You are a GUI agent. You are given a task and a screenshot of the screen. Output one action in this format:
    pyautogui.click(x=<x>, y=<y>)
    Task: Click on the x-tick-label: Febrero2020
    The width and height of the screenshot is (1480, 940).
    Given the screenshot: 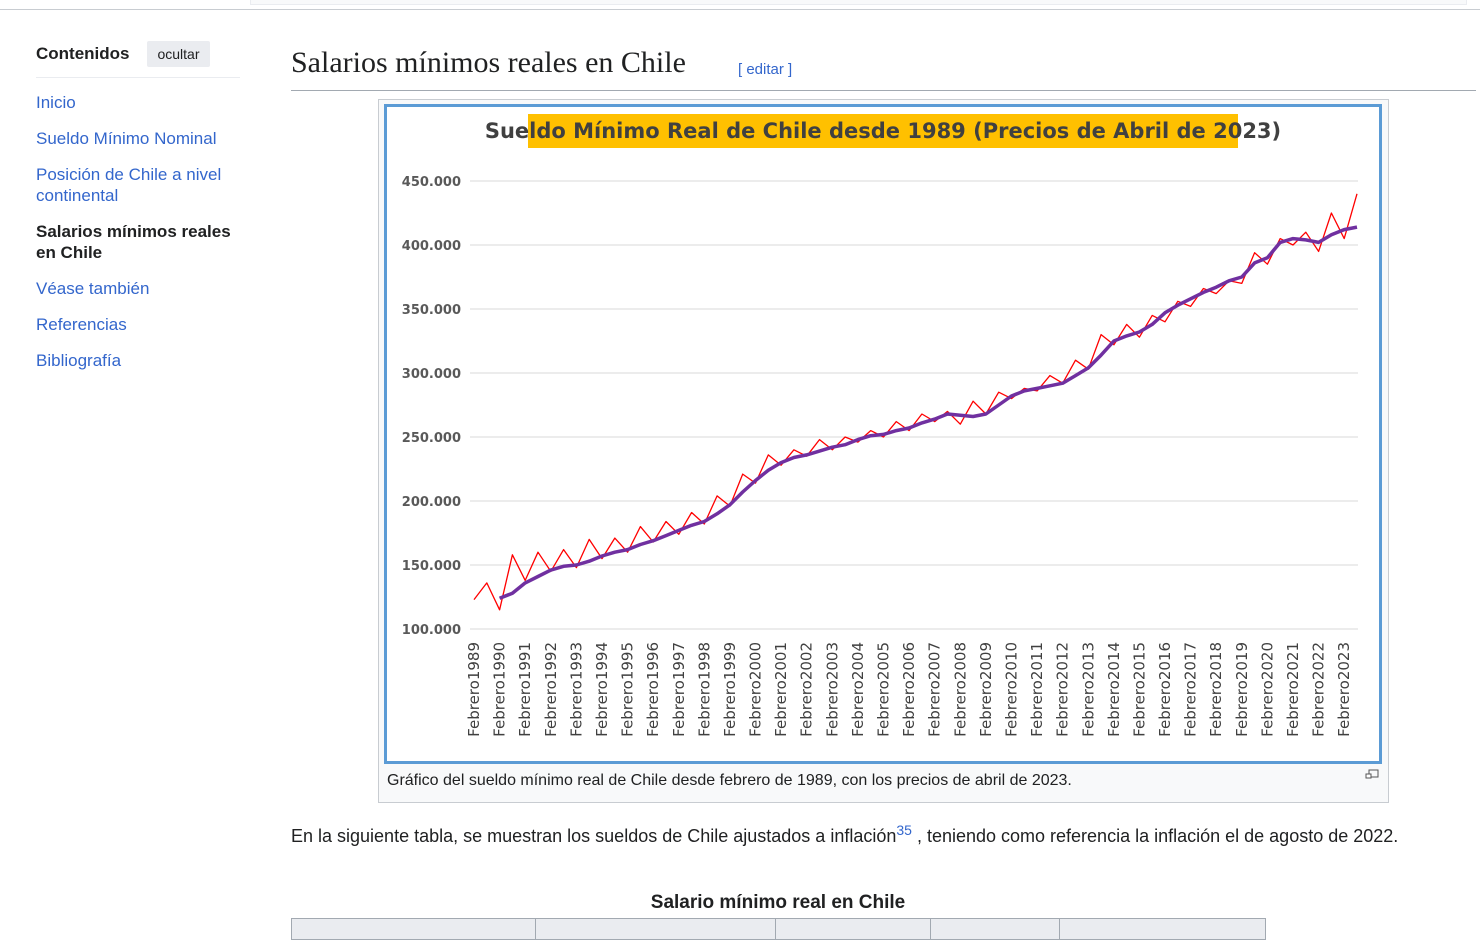 What is the action you would take?
    pyautogui.click(x=1267, y=689)
    